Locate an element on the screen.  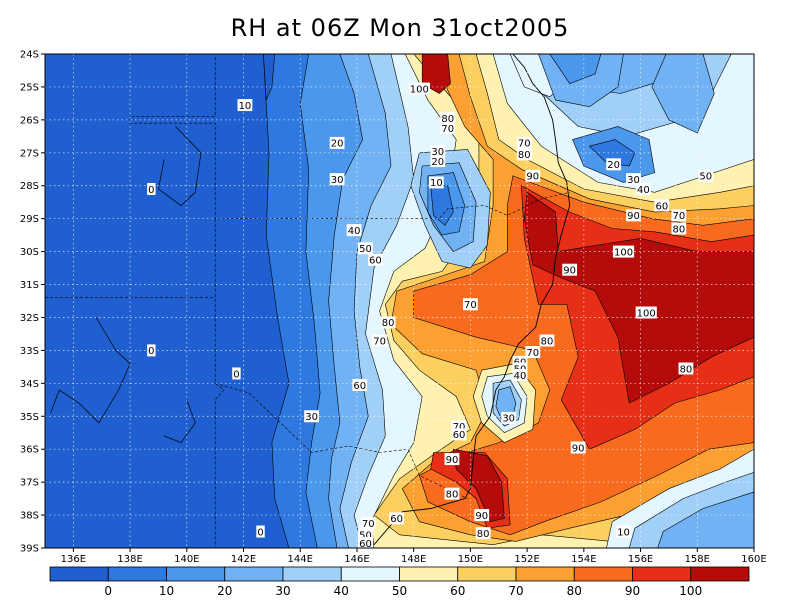
lat-tick-label: 31S is located at coordinates (29, 285).